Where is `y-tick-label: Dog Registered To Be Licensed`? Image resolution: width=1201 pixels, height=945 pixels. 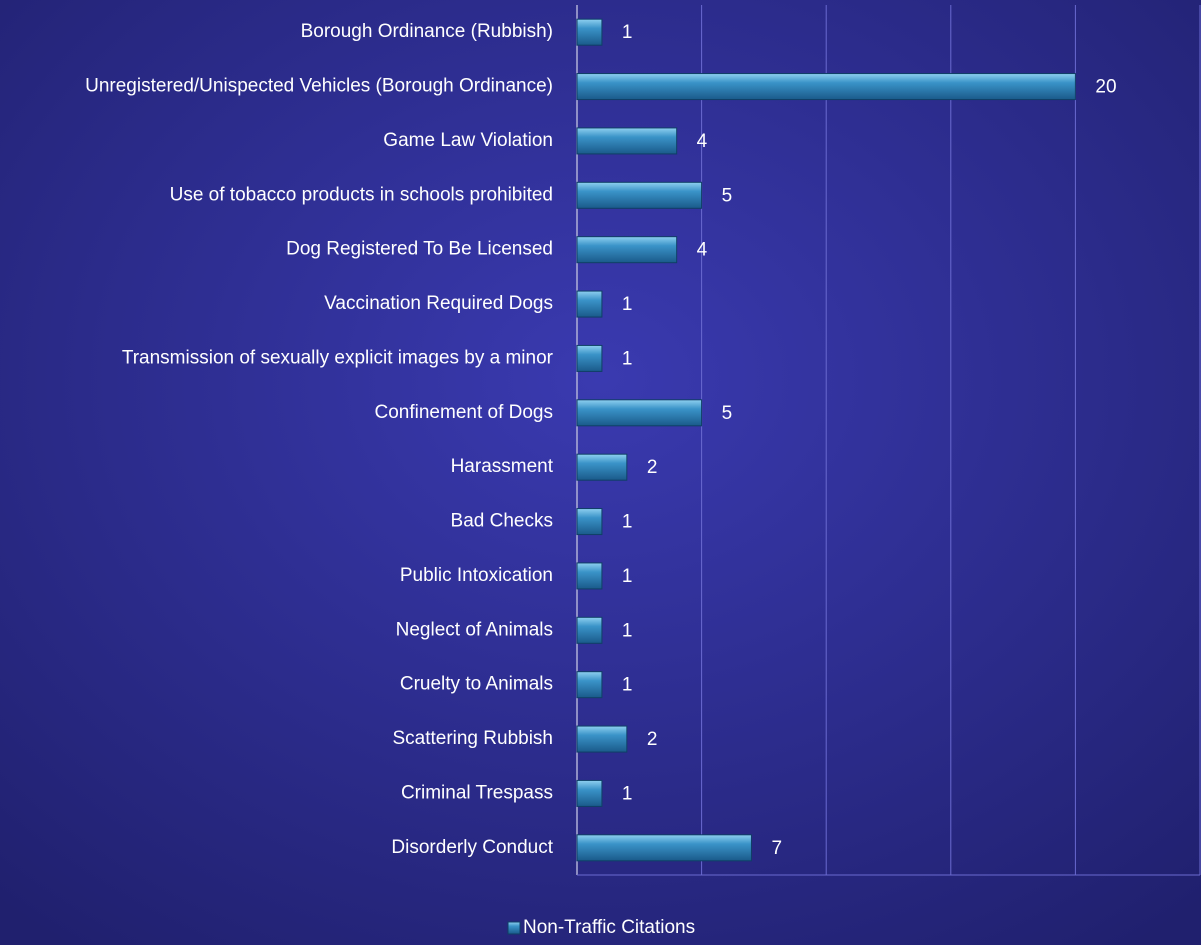 y-tick-label: Dog Registered To Be Licensed is located at coordinates (419, 249).